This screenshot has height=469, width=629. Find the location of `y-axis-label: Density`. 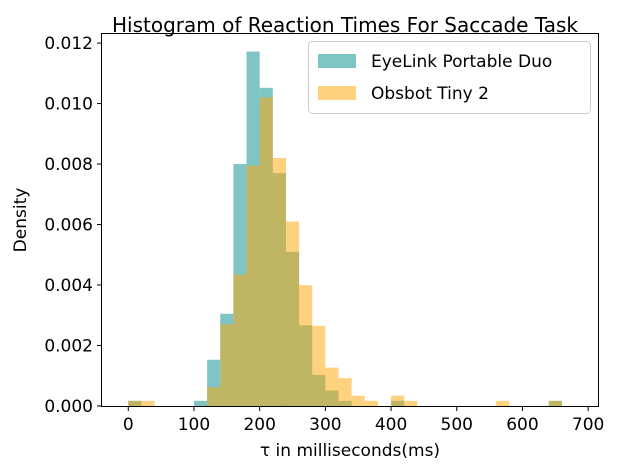

y-axis-label: Density is located at coordinates (21, 220).